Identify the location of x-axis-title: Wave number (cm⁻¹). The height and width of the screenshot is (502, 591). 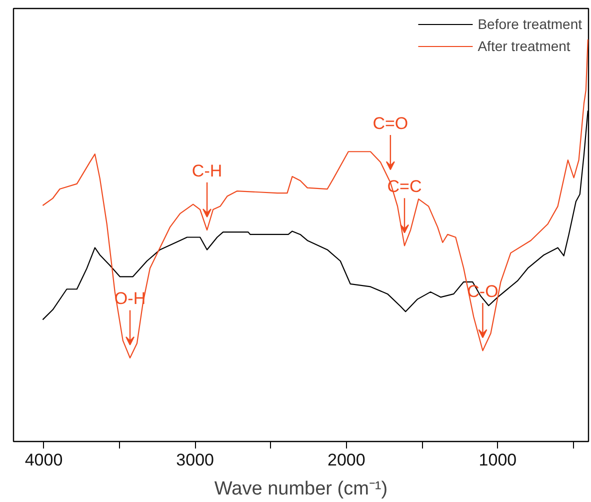
(301, 489).